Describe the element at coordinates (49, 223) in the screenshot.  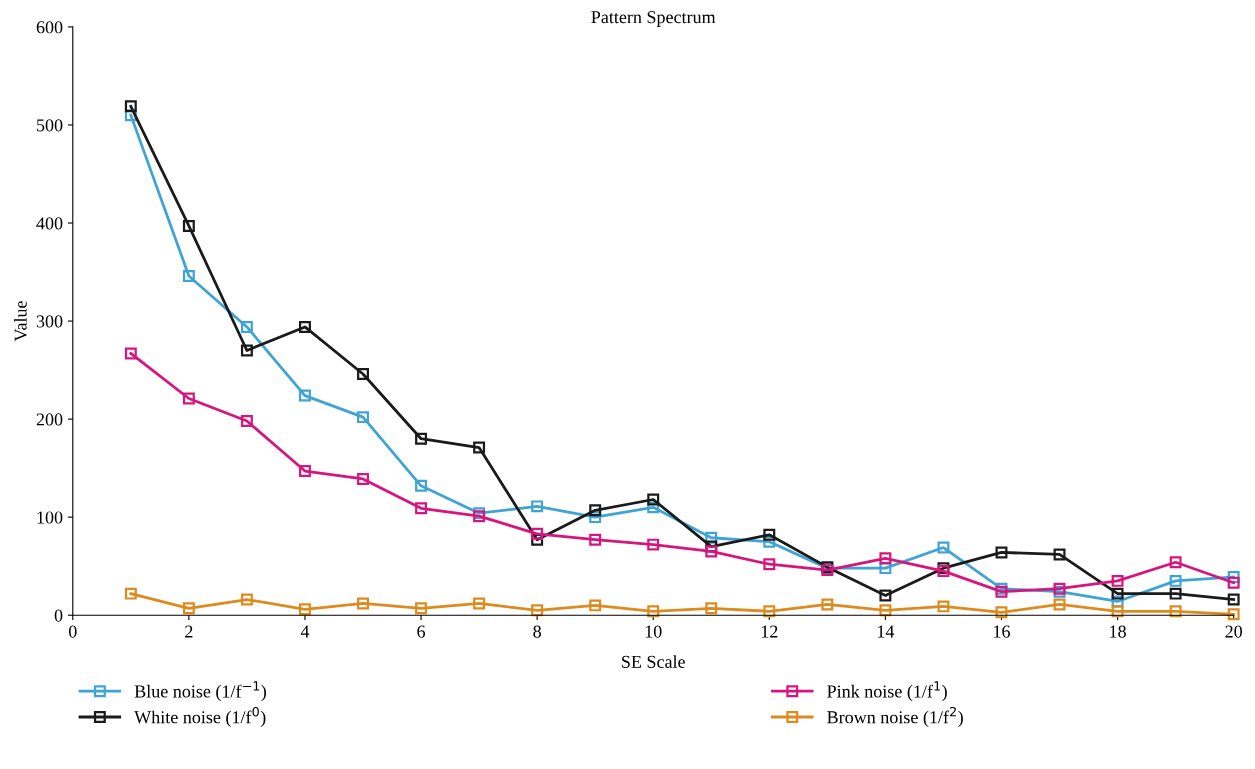
I see `y-tick-label: 400` at that location.